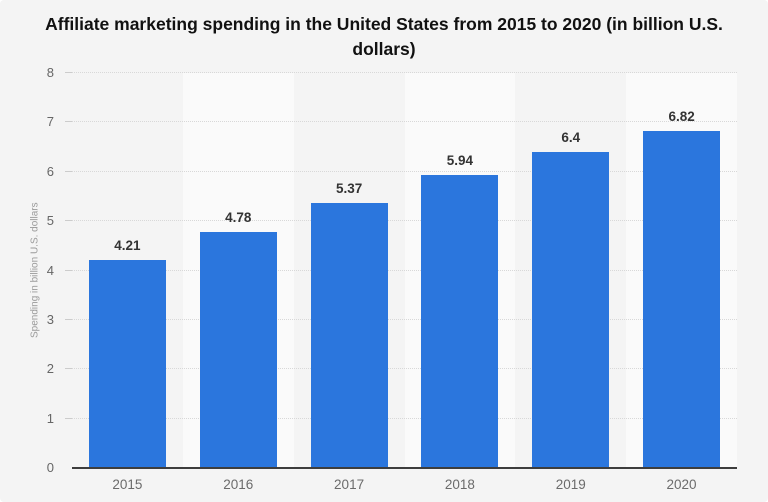  Describe the element at coordinates (238, 484) in the screenshot. I see `x-tick-label-2016: 2016` at that location.